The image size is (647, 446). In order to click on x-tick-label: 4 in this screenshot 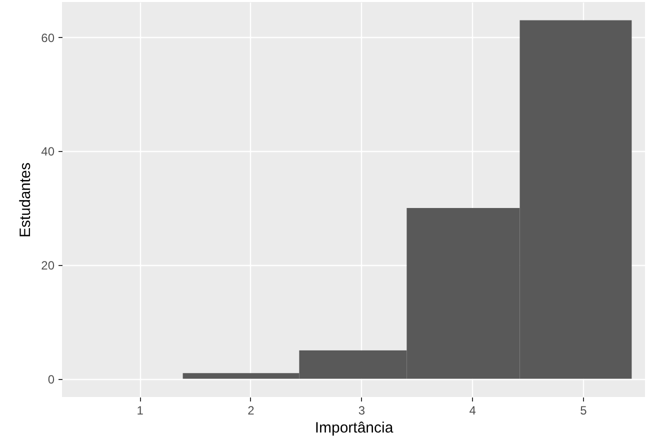, I will do `click(472, 411)`.